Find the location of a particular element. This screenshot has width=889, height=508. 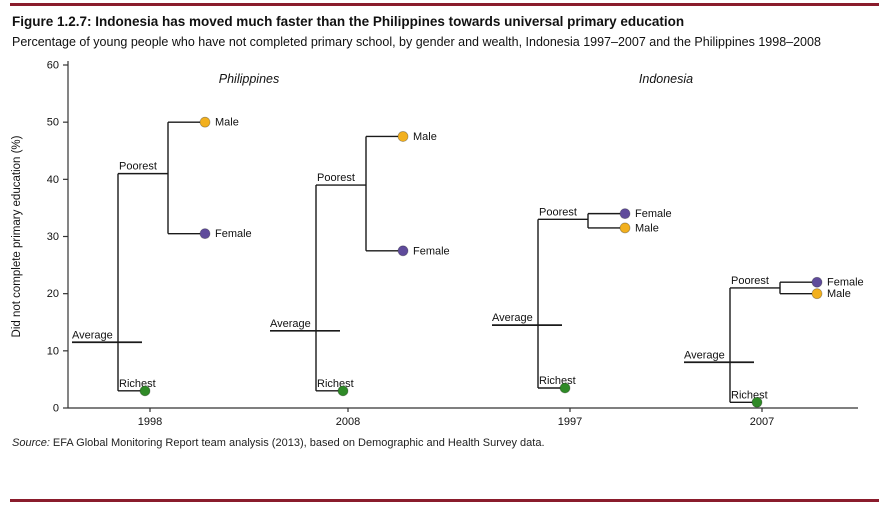

year-label: 1998 is located at coordinates (150, 422).